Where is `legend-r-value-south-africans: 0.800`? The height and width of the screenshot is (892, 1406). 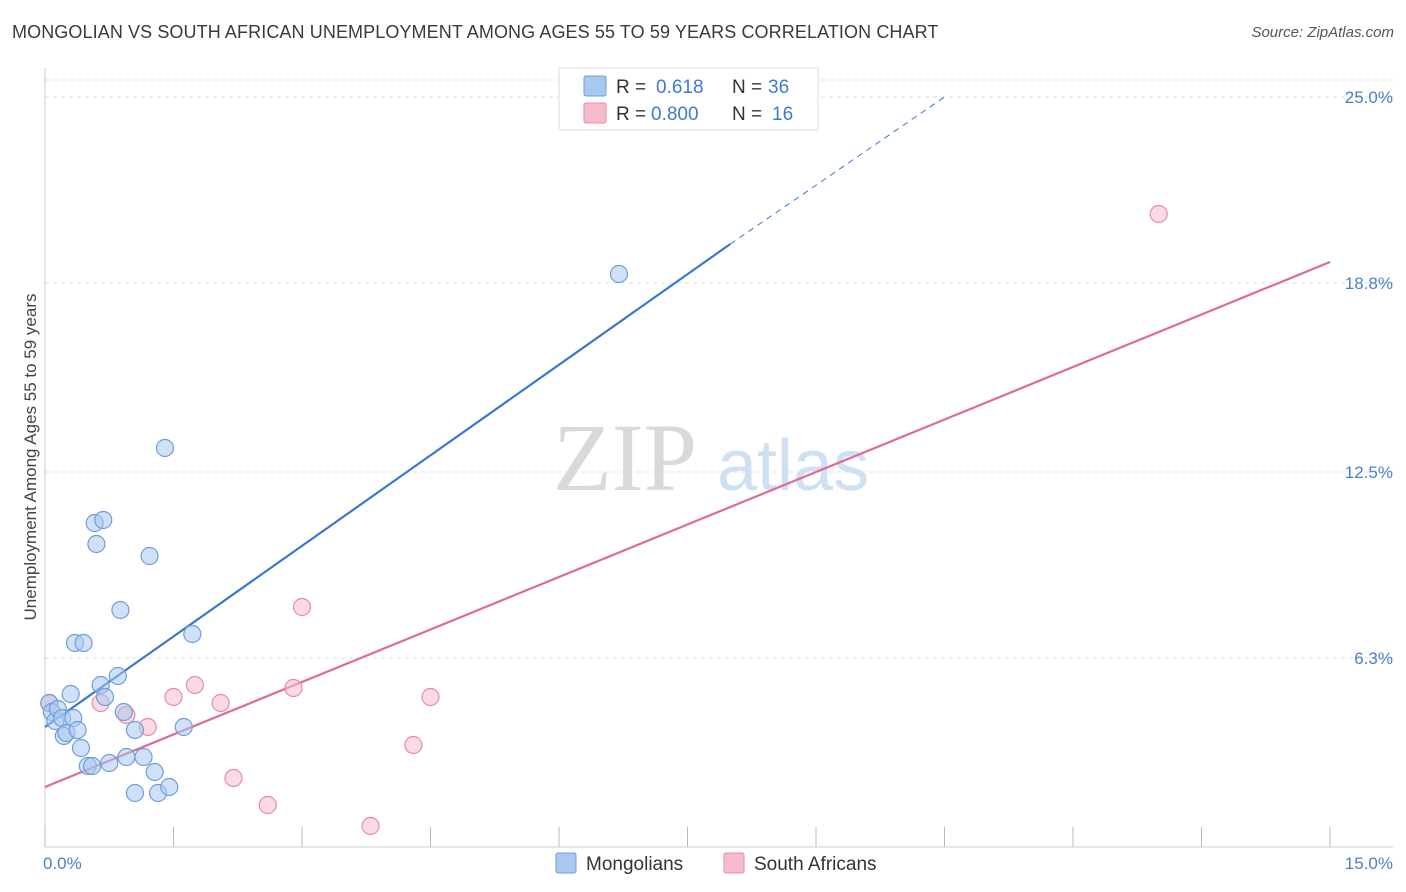
legend-r-value-south-africans: 0.800 is located at coordinates (675, 114).